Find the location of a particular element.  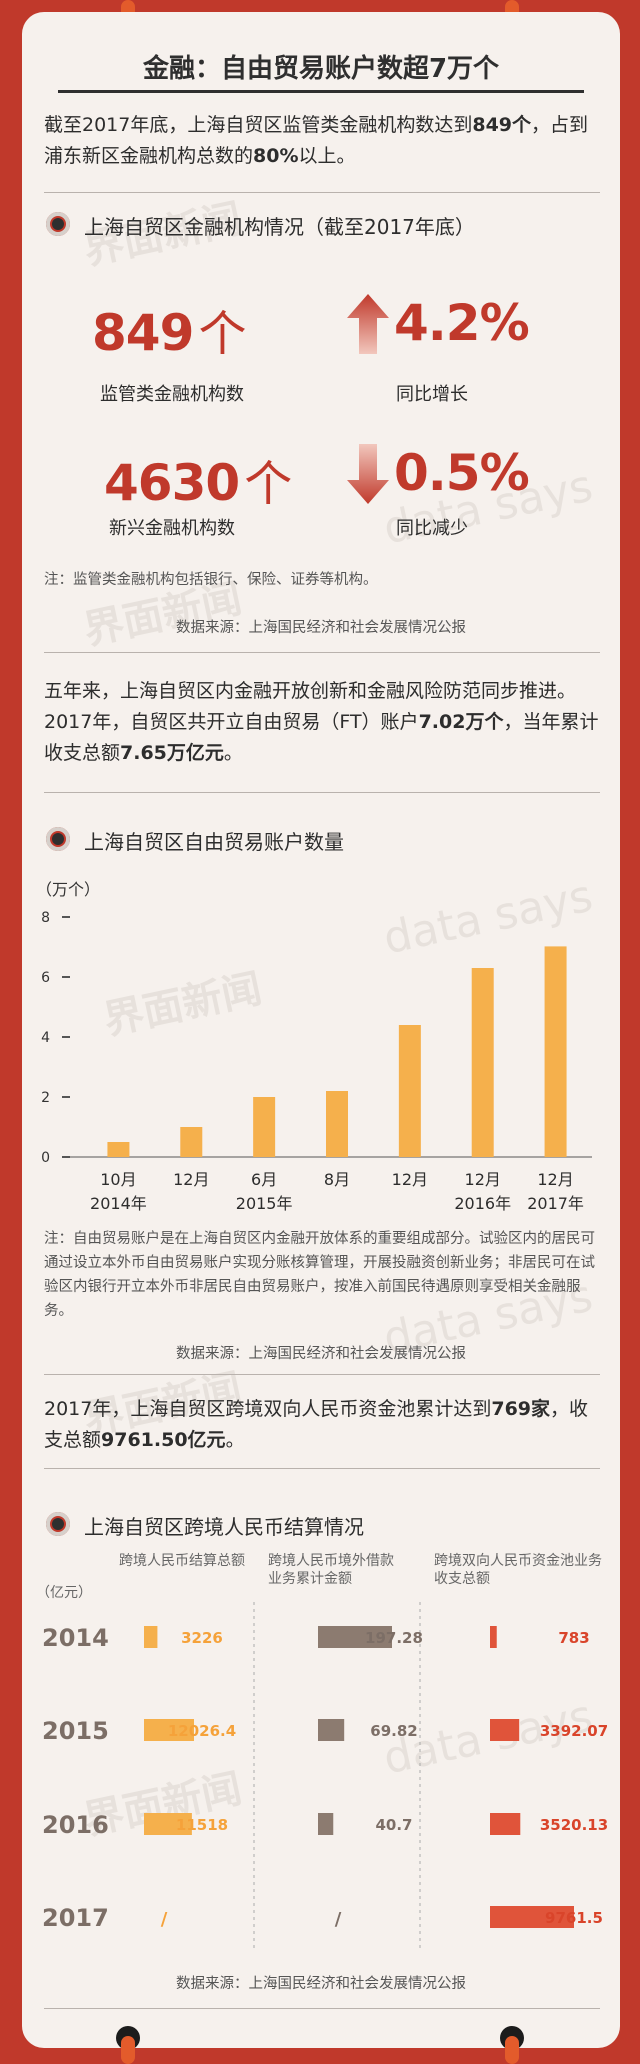

y-tick-label: 4 is located at coordinates (45, 1038).